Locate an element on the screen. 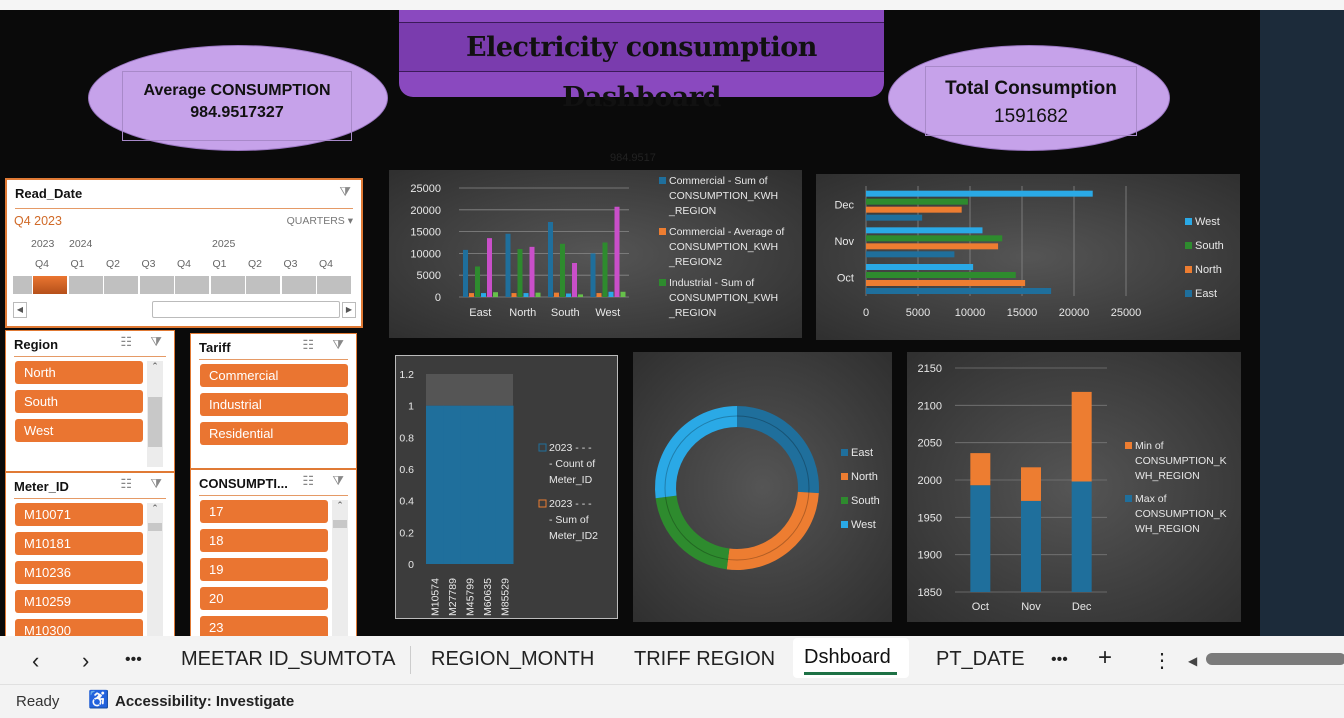  legend-entry: Commercial - Average of is located at coordinates (726, 232).